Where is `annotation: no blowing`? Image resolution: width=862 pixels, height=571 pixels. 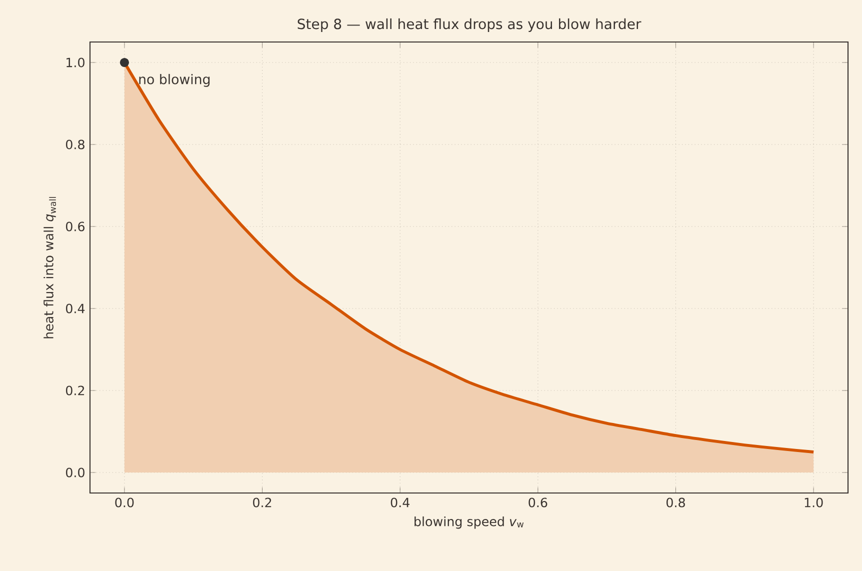 annotation: no blowing is located at coordinates (174, 80).